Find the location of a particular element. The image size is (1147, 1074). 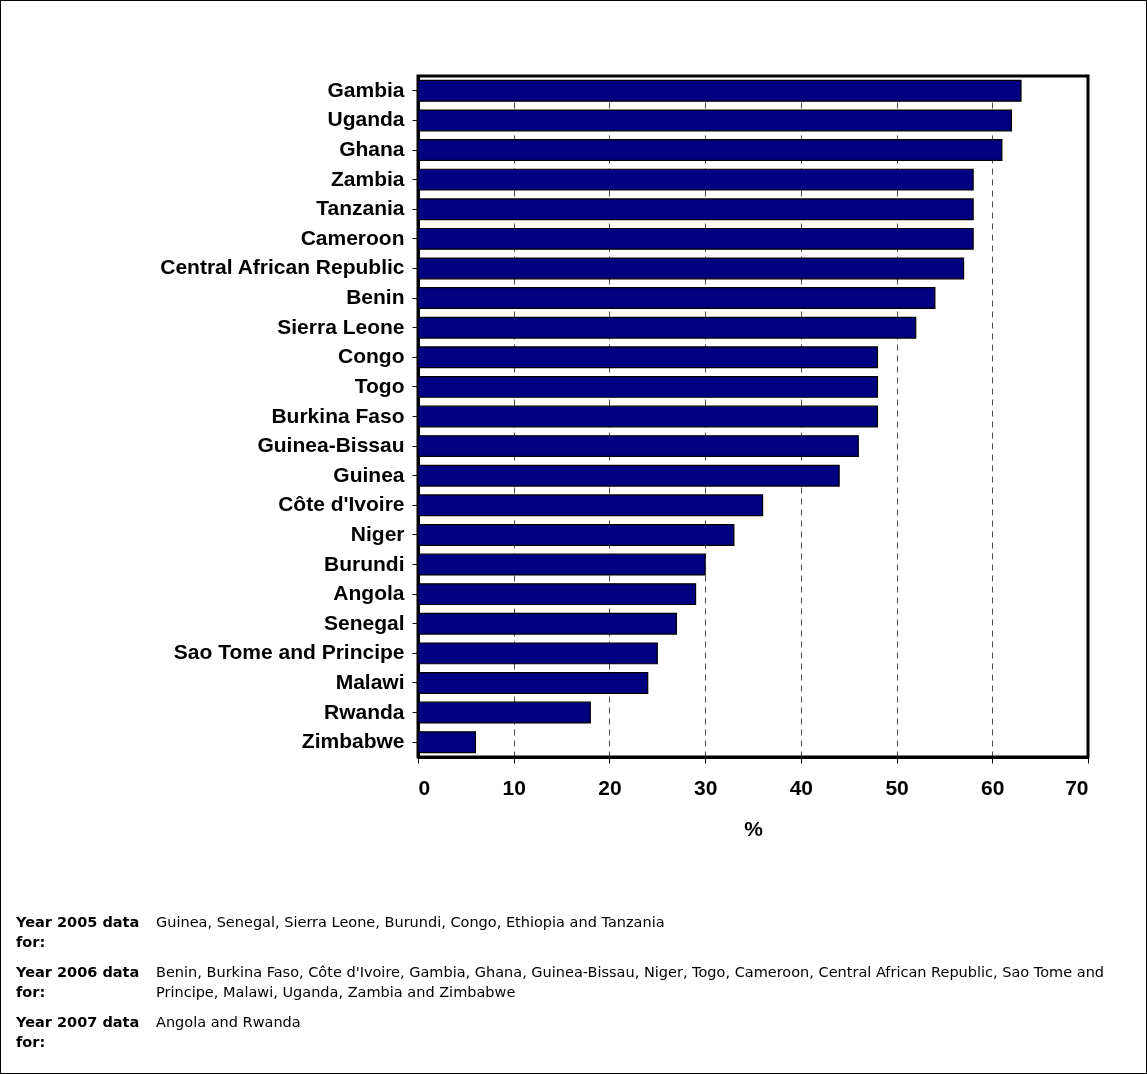

y-tick-label: Angola is located at coordinates (369, 593).